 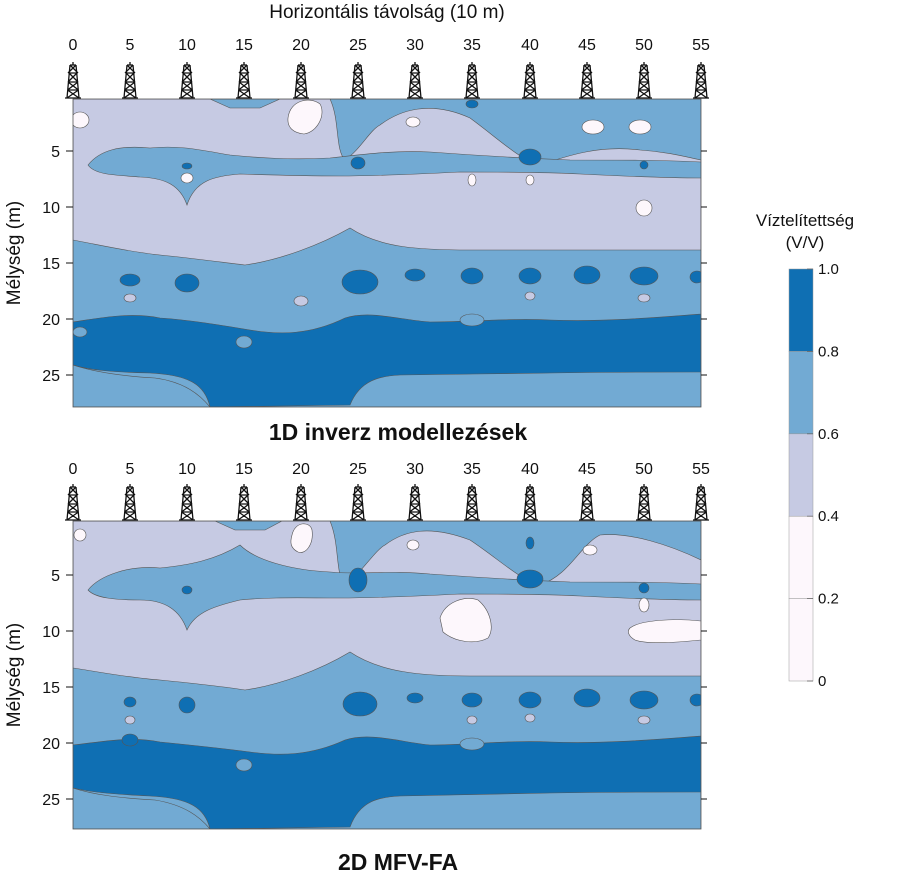 What do you see at coordinates (130, 469) in the screenshot?
I see `bottom-x-tick-5: 5` at bounding box center [130, 469].